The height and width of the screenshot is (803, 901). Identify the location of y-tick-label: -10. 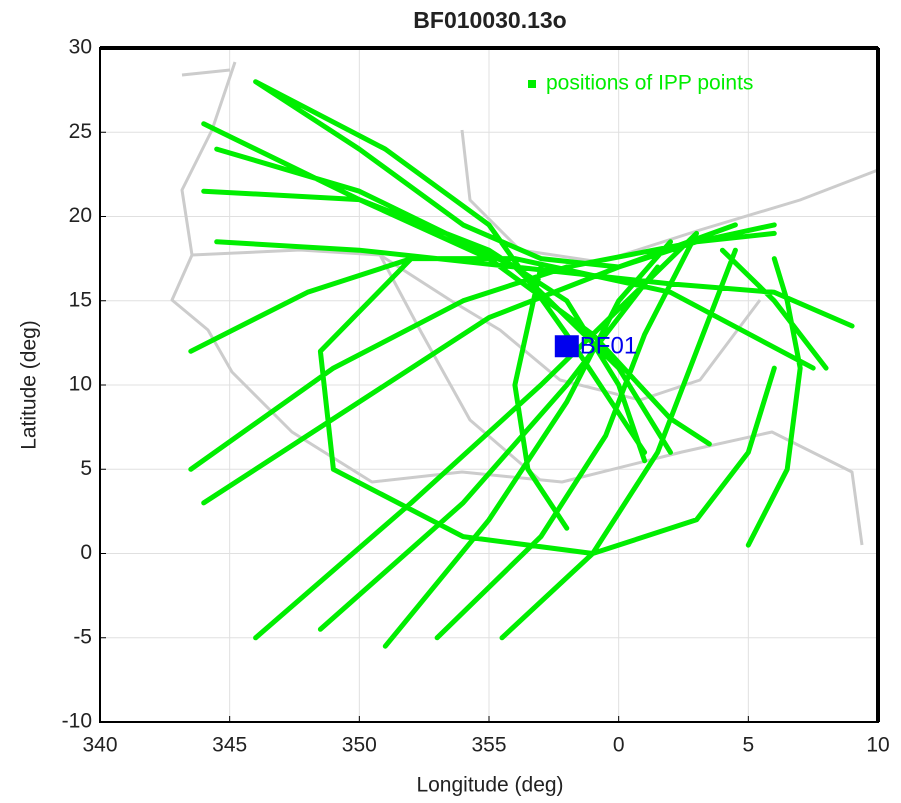
(77, 721).